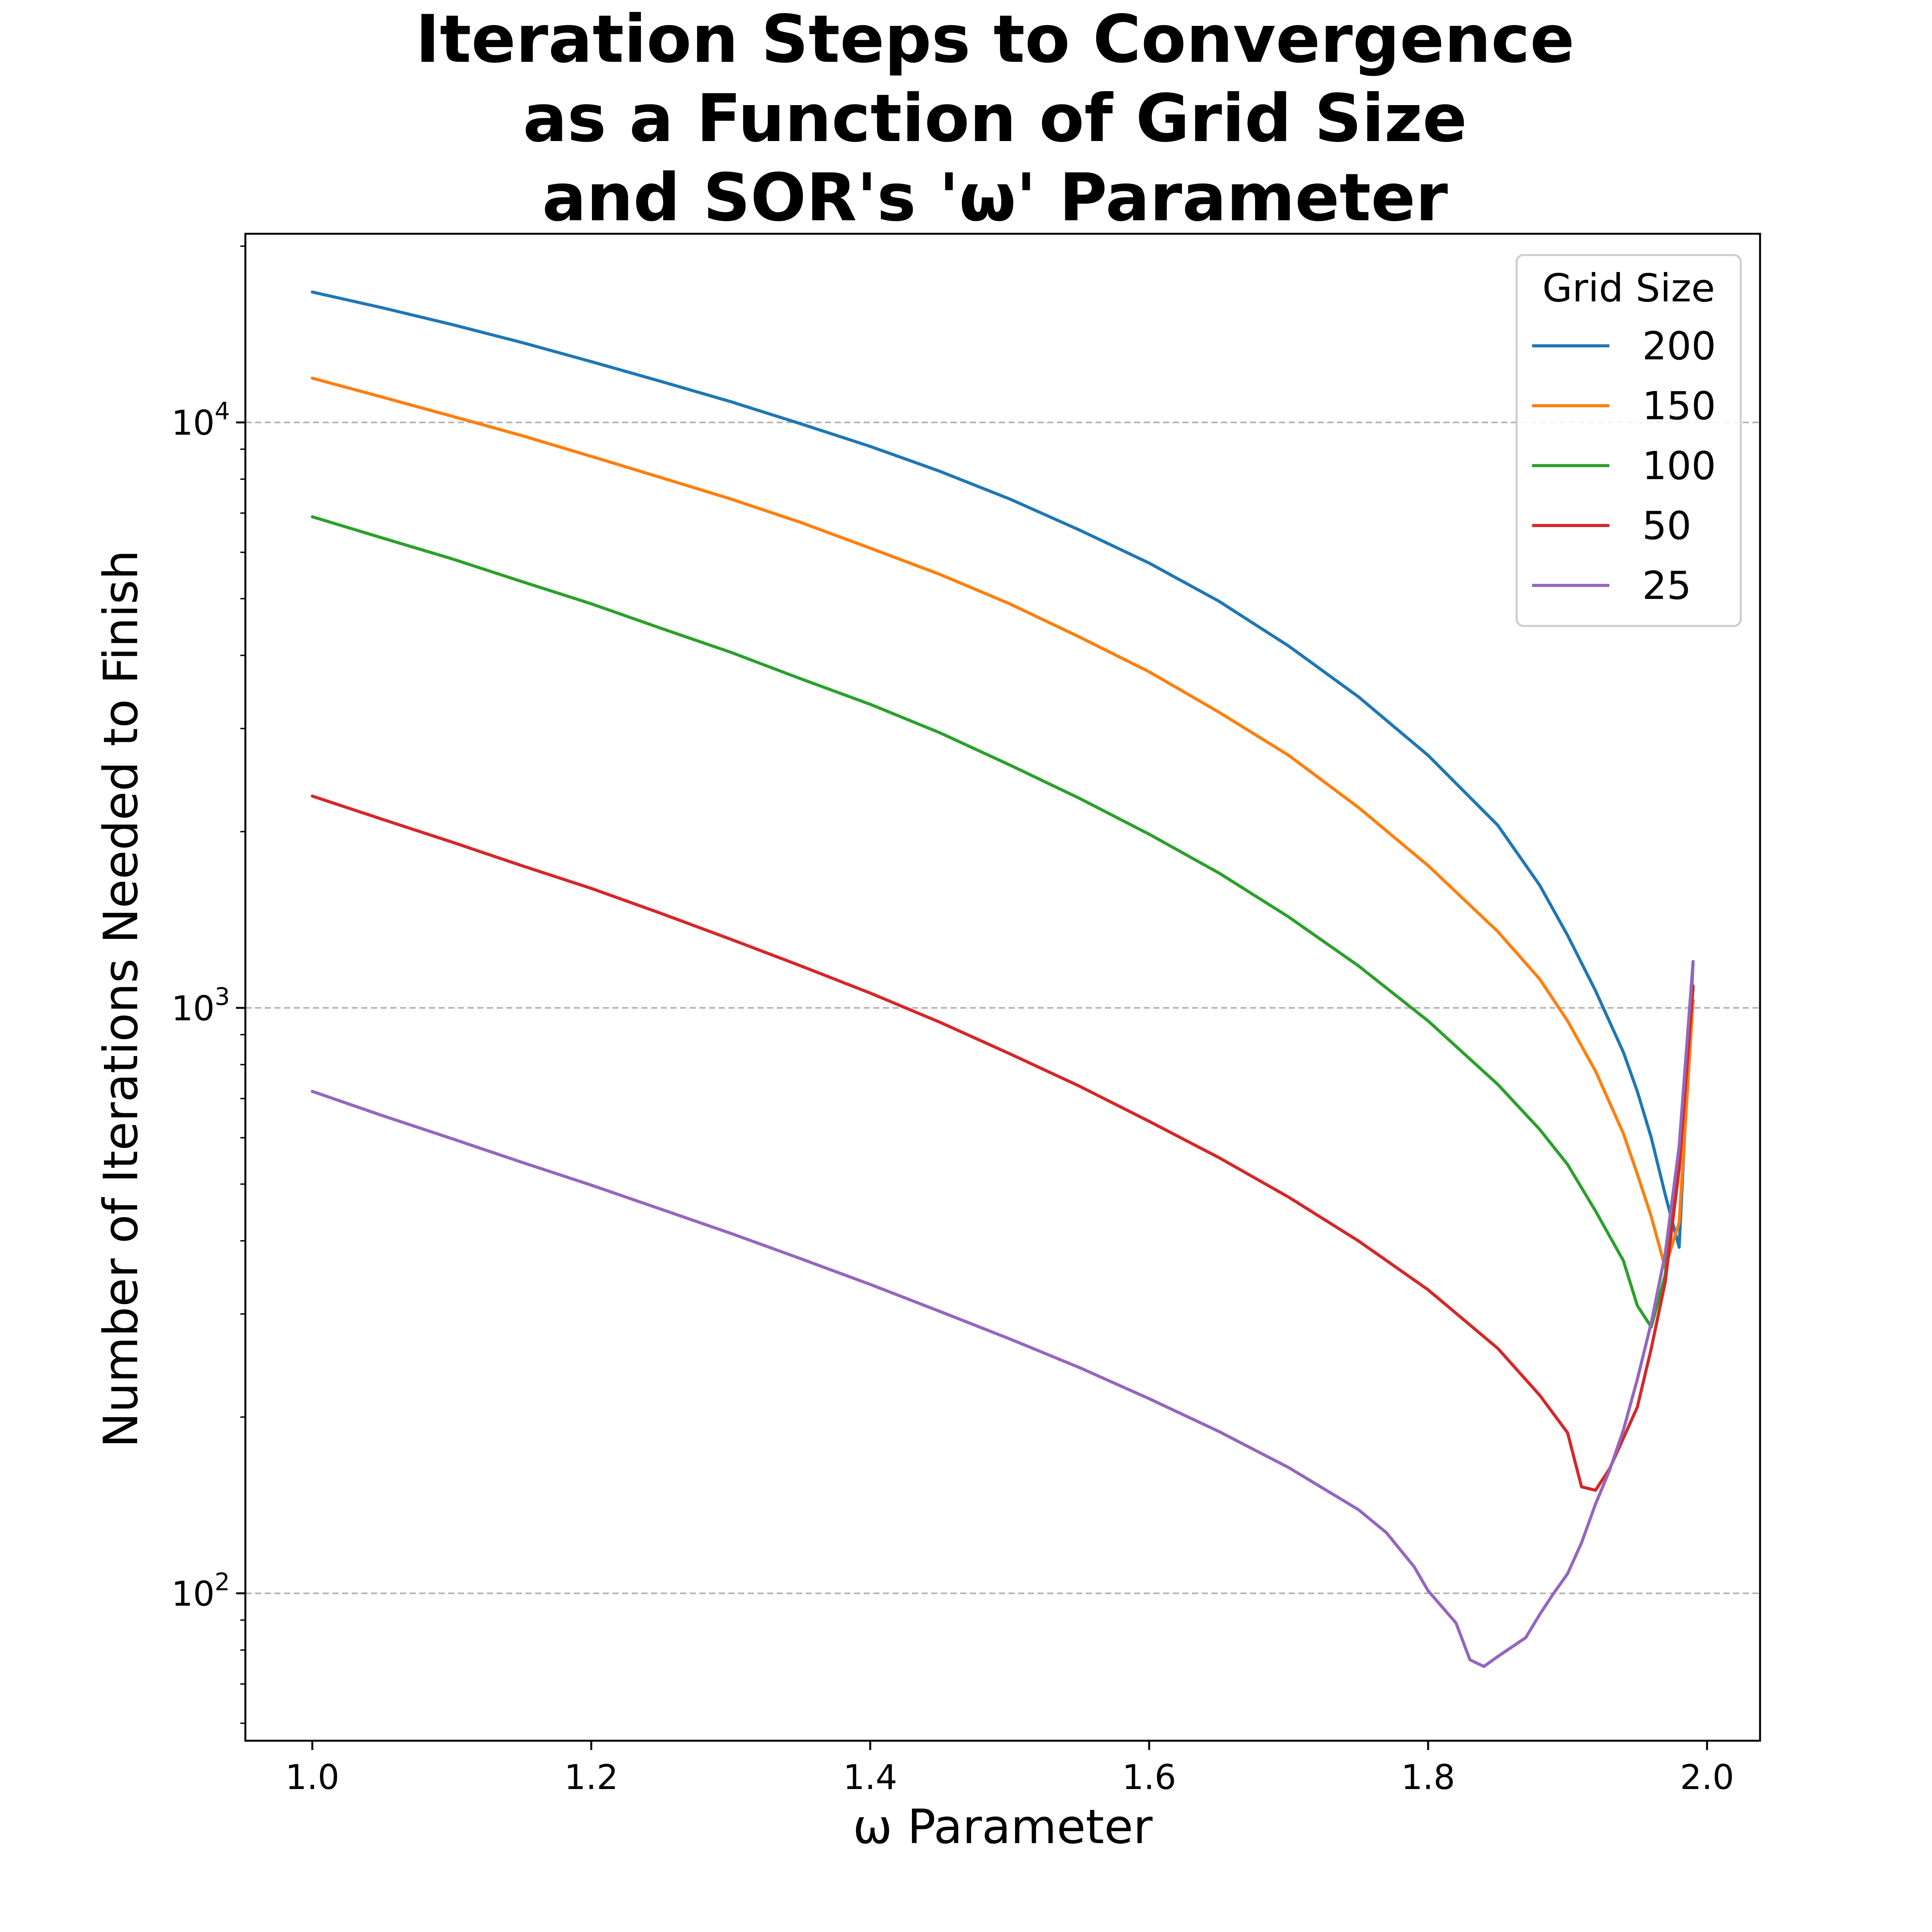 The height and width of the screenshot is (1932, 1932). Describe the element at coordinates (312, 1777) in the screenshot. I see `x-tick-label: 1.0` at that location.